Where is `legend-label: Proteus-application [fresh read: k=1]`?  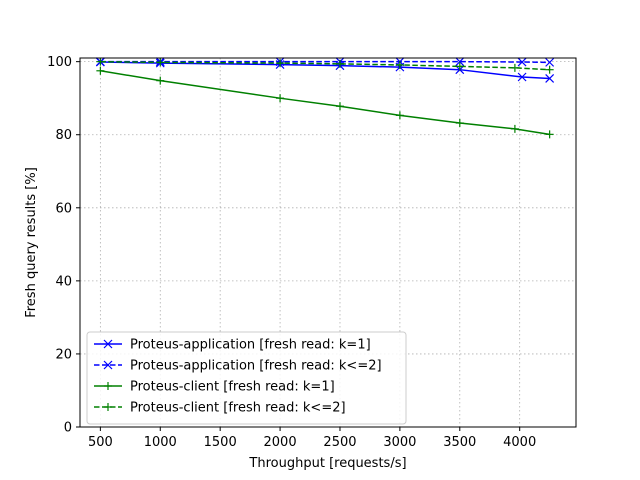 legend-label: Proteus-application [fresh read: k=1] is located at coordinates (250, 345).